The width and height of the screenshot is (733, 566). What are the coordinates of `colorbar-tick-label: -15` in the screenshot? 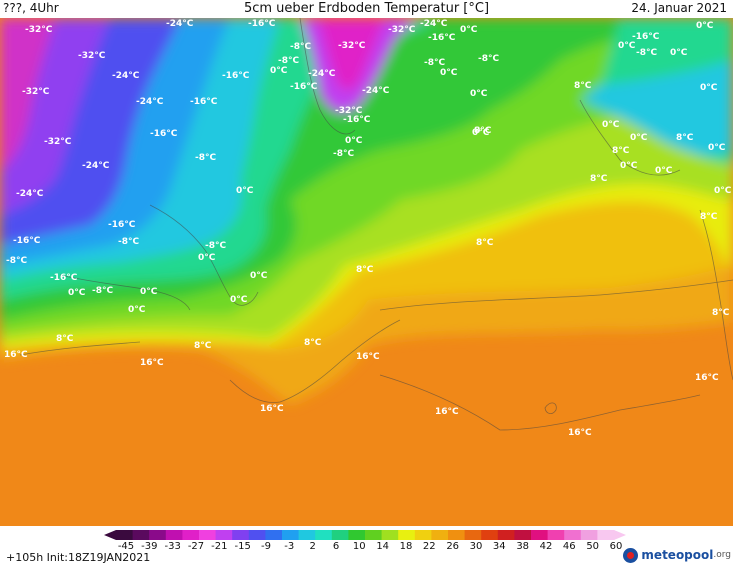 It's located at (242, 546).